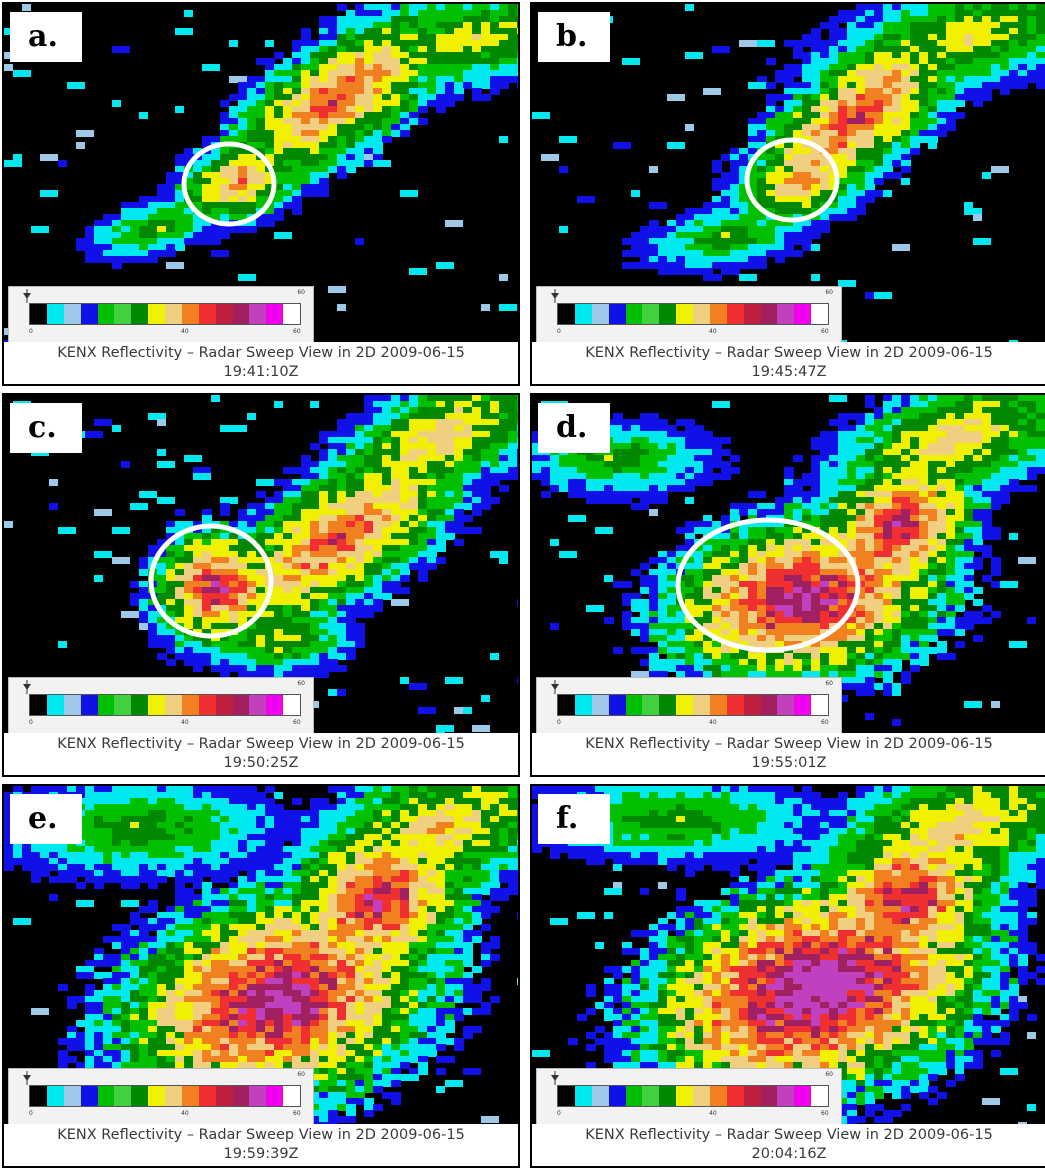  What do you see at coordinates (574, 819) in the screenshot?
I see `panel-letter: f.` at bounding box center [574, 819].